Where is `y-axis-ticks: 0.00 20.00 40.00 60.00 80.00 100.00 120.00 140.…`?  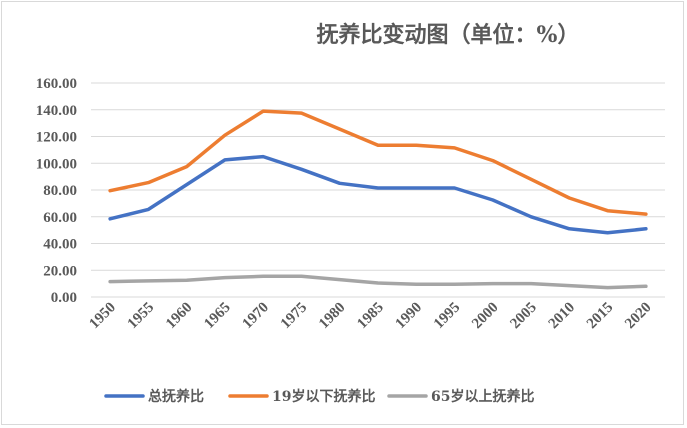 y-axis-ticks: 0.00 20.00 40.00 60.00 80.00 100.00 120.00 140.… is located at coordinates (56, 191).